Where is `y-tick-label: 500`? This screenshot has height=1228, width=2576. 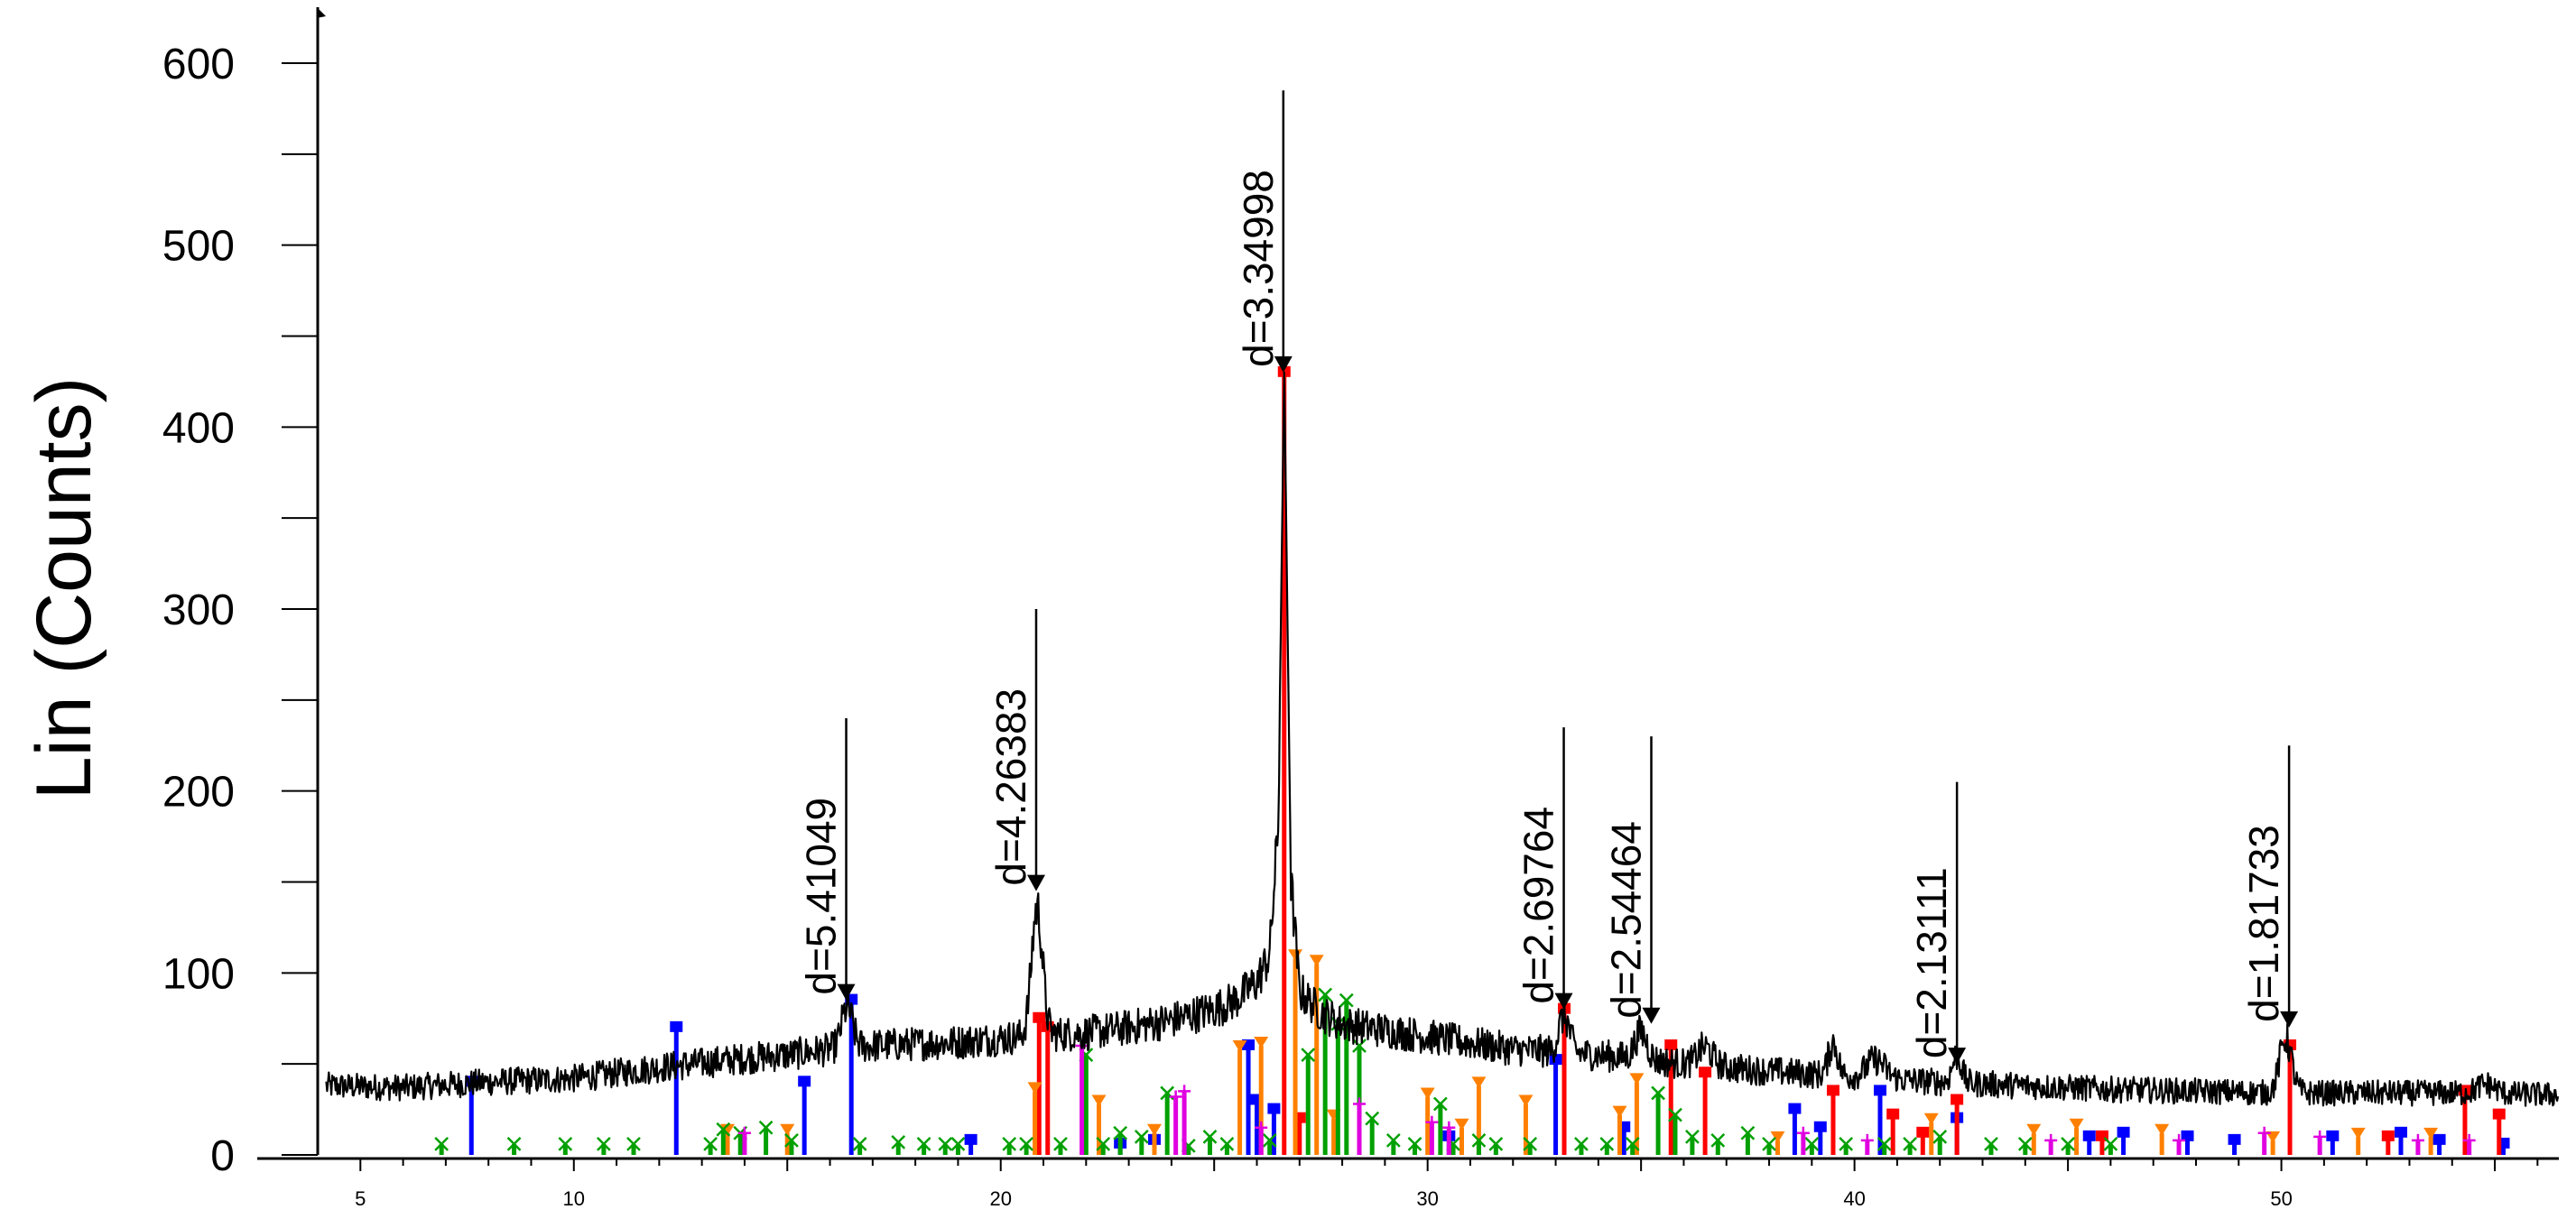
y-tick-label: 500 is located at coordinates (198, 247).